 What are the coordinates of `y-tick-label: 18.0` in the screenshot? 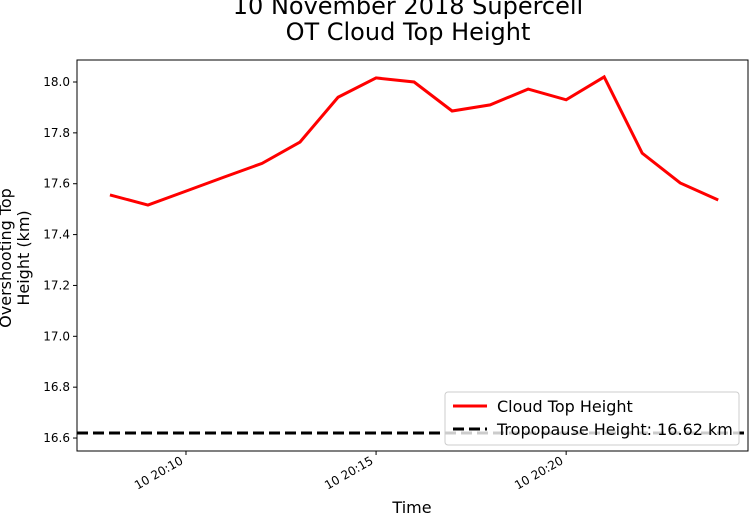 It's located at (56, 82).